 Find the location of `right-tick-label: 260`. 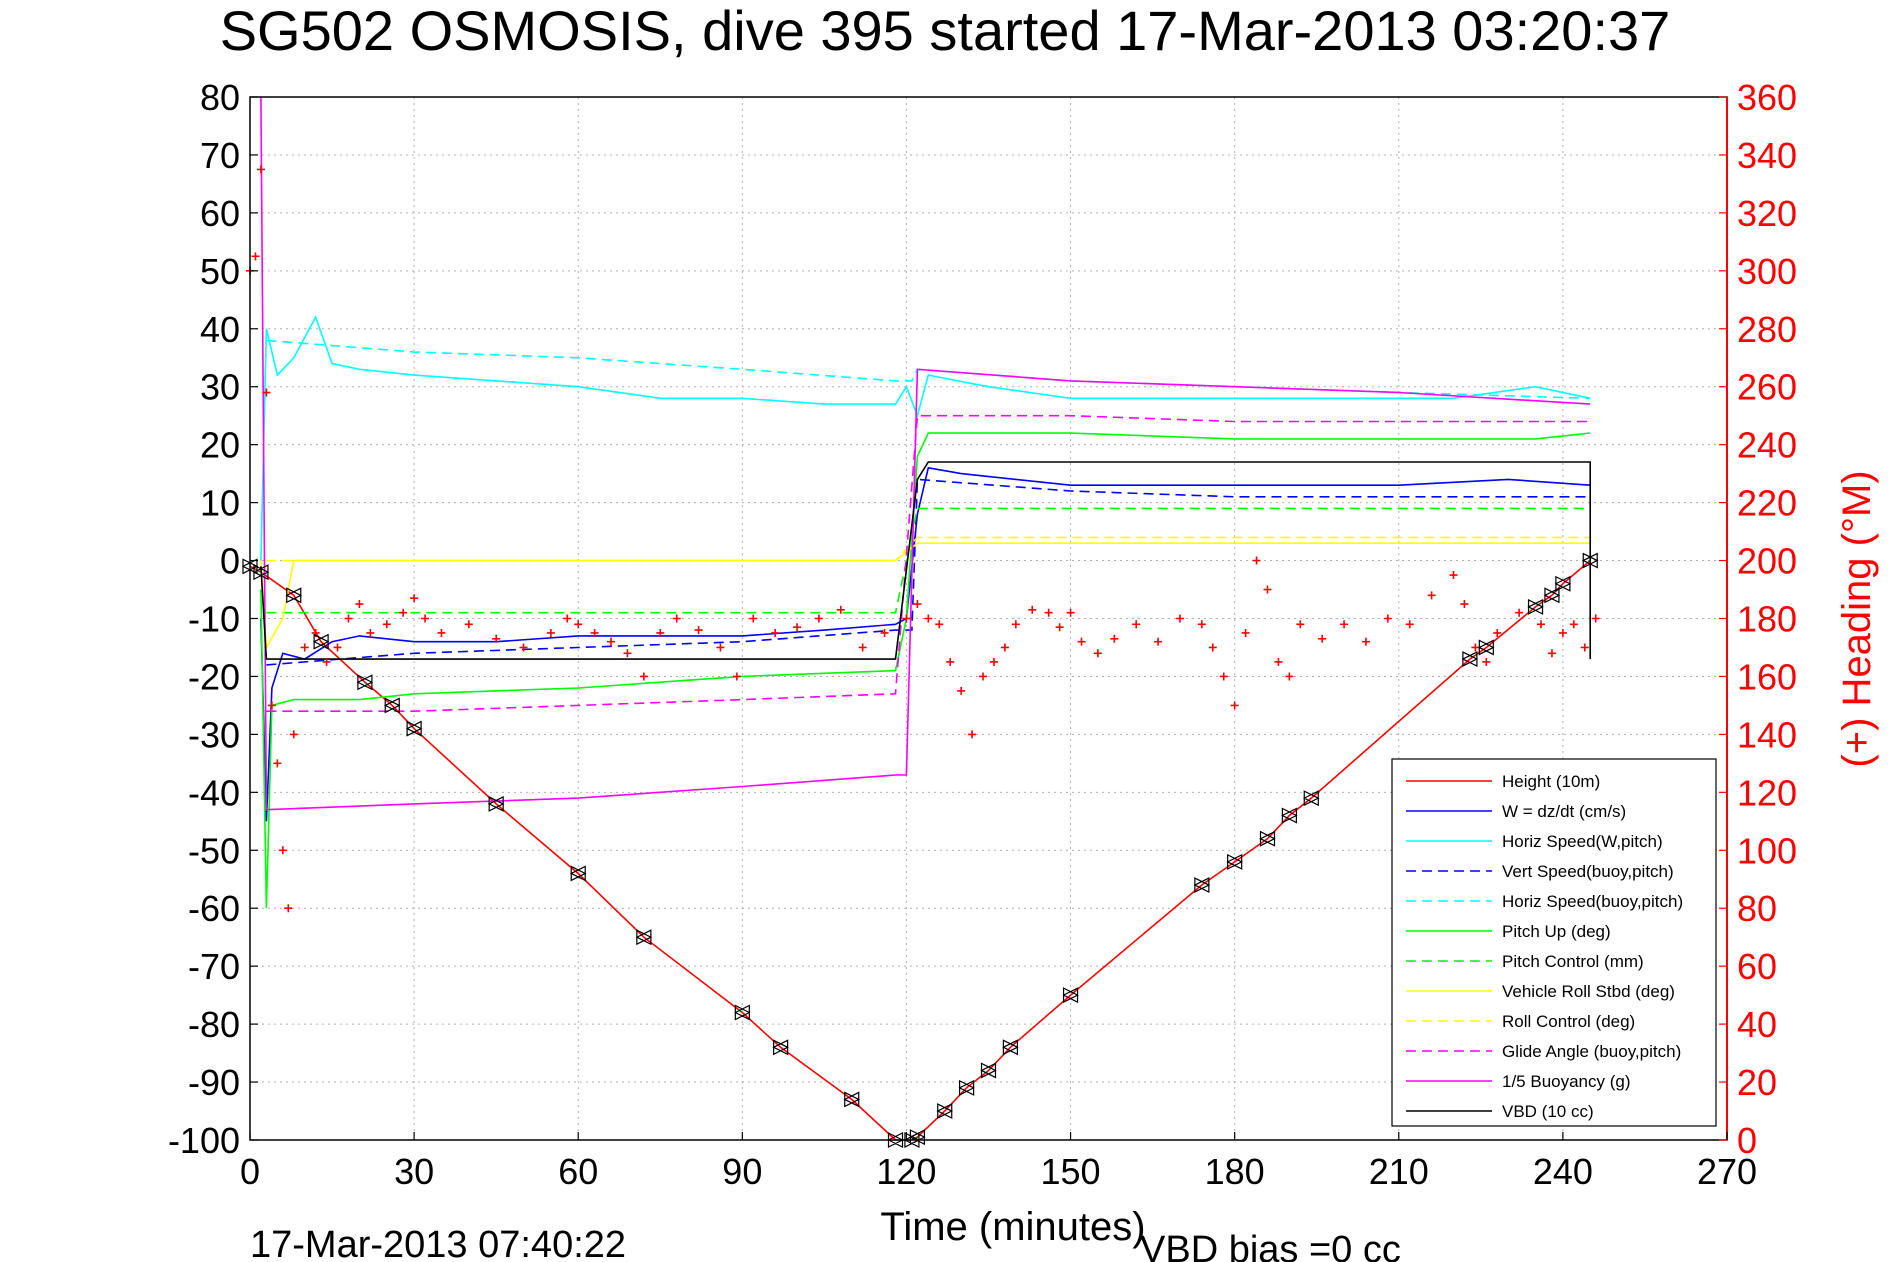

right-tick-label: 260 is located at coordinates (1767, 387).